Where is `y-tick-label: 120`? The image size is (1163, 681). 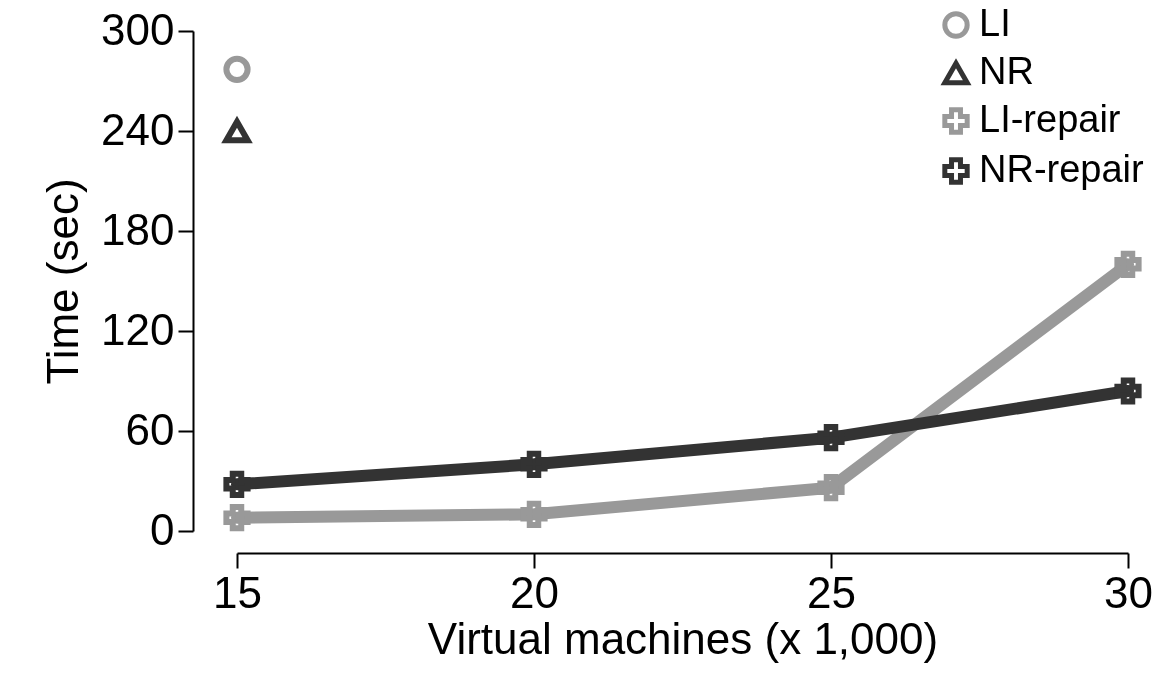 y-tick-label: 120 is located at coordinates (138, 329).